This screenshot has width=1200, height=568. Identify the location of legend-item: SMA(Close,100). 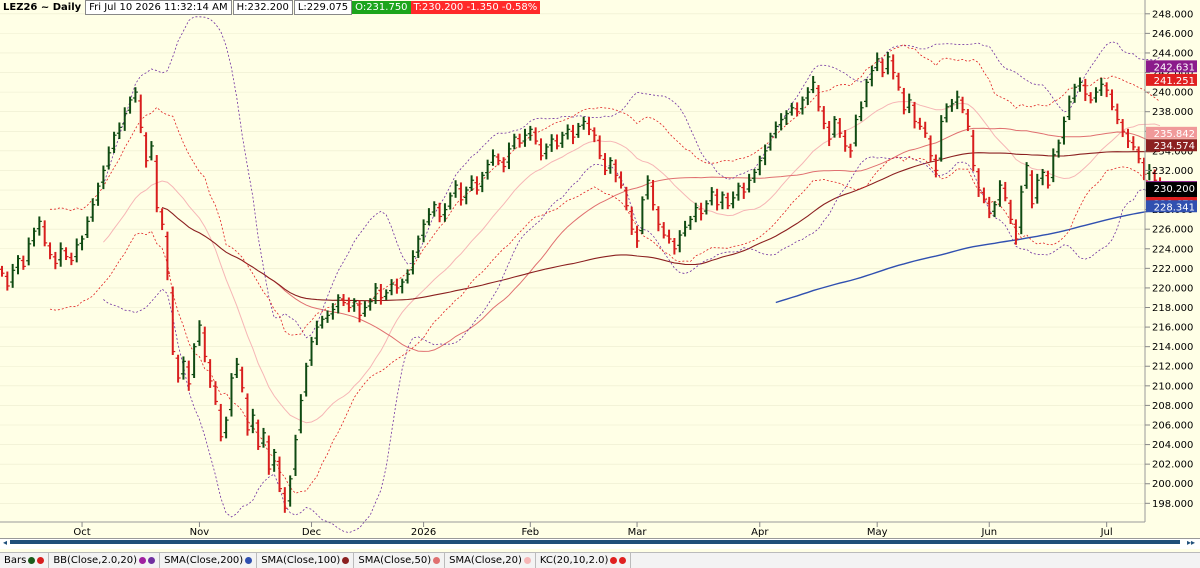
(306, 560).